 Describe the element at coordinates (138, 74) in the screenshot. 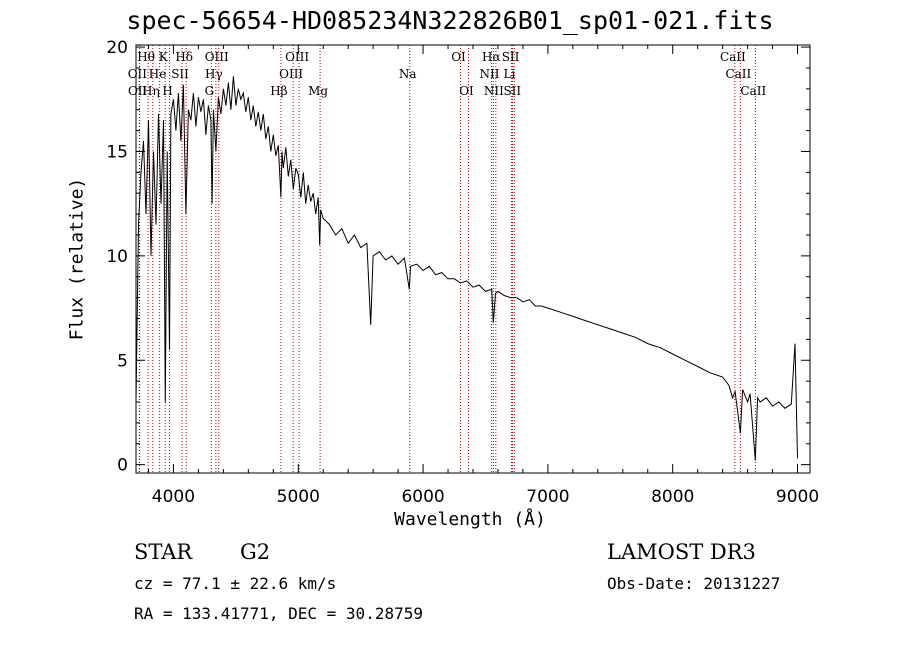

I see `line-label-1: OII` at that location.